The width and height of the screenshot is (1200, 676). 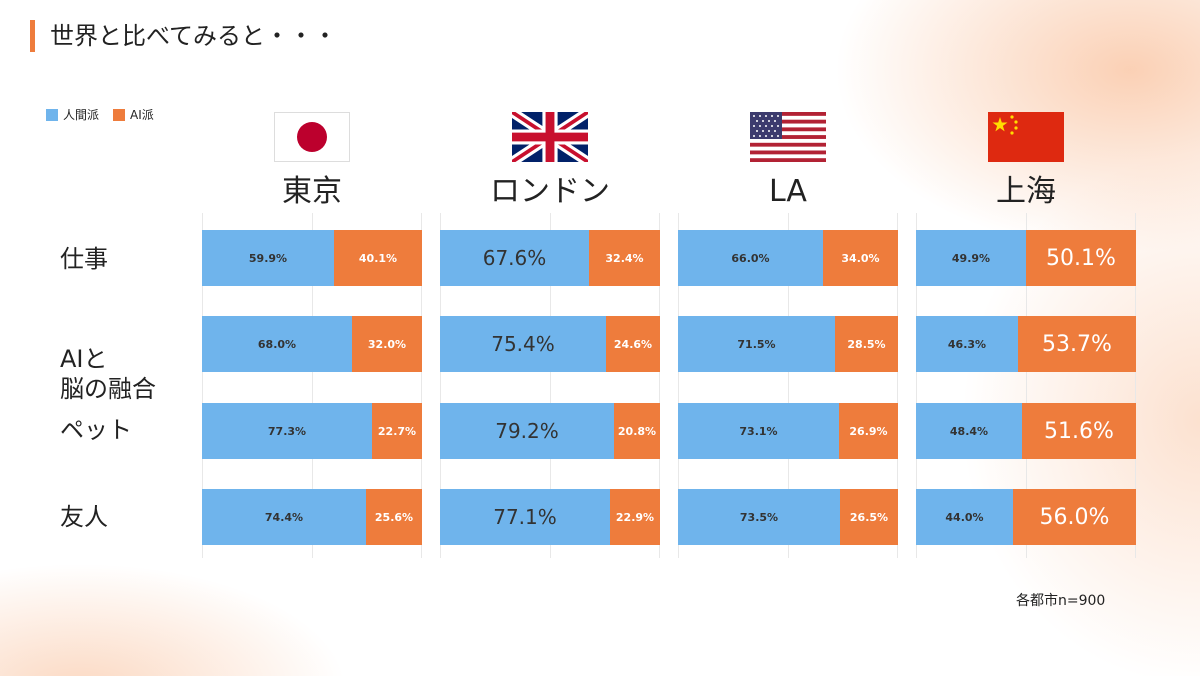 I want to click on legend-swatch-human, so click(x=52, y=114).